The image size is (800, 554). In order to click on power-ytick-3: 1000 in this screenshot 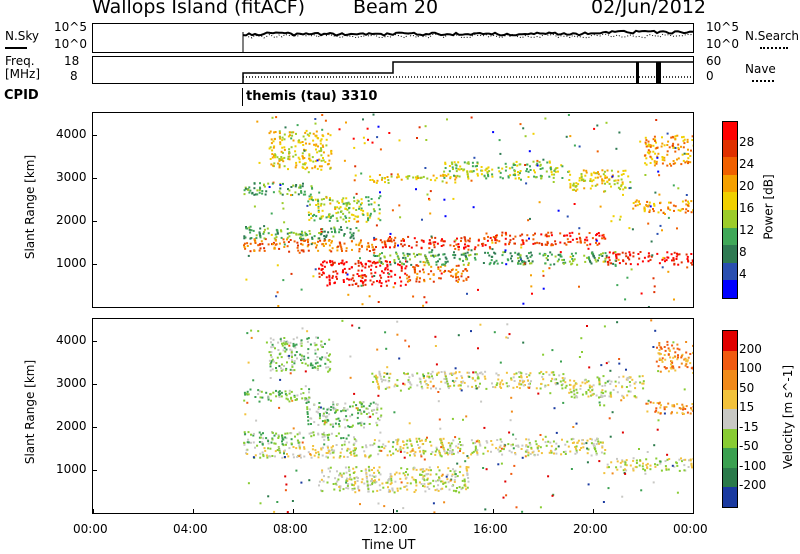, I will do `click(71, 262)`.